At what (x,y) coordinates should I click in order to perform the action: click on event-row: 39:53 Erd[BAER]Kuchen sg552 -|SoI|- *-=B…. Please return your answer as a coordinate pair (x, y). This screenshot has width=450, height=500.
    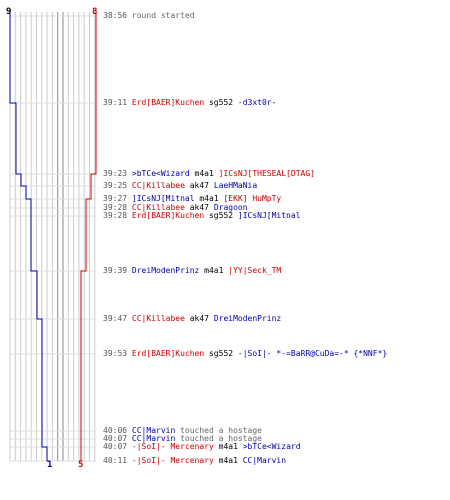
    Looking at the image, I should click on (245, 354).